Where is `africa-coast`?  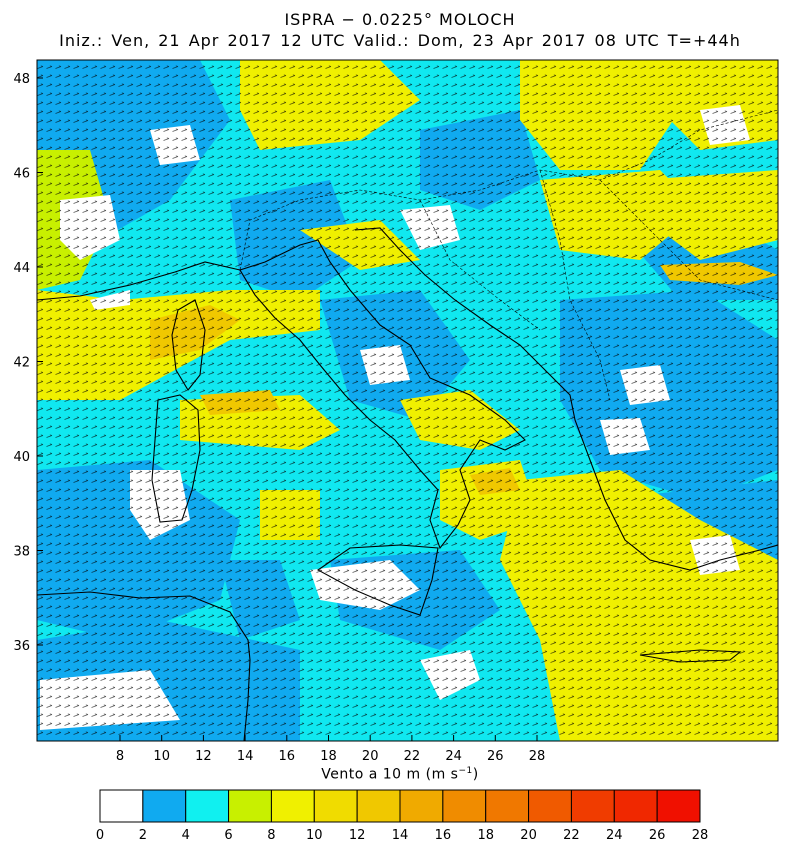
africa-coast is located at coordinates (144, 666).